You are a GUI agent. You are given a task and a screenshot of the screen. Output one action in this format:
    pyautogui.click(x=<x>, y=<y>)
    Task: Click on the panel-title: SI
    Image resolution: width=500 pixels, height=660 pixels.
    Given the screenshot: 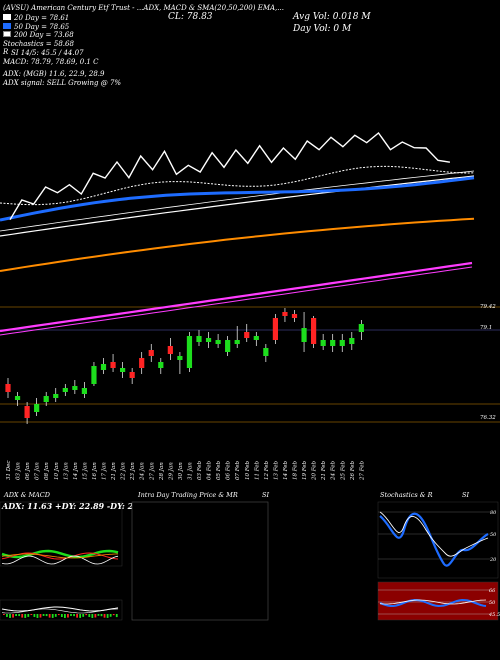 What is the action you would take?
    pyautogui.click(x=265, y=495)
    